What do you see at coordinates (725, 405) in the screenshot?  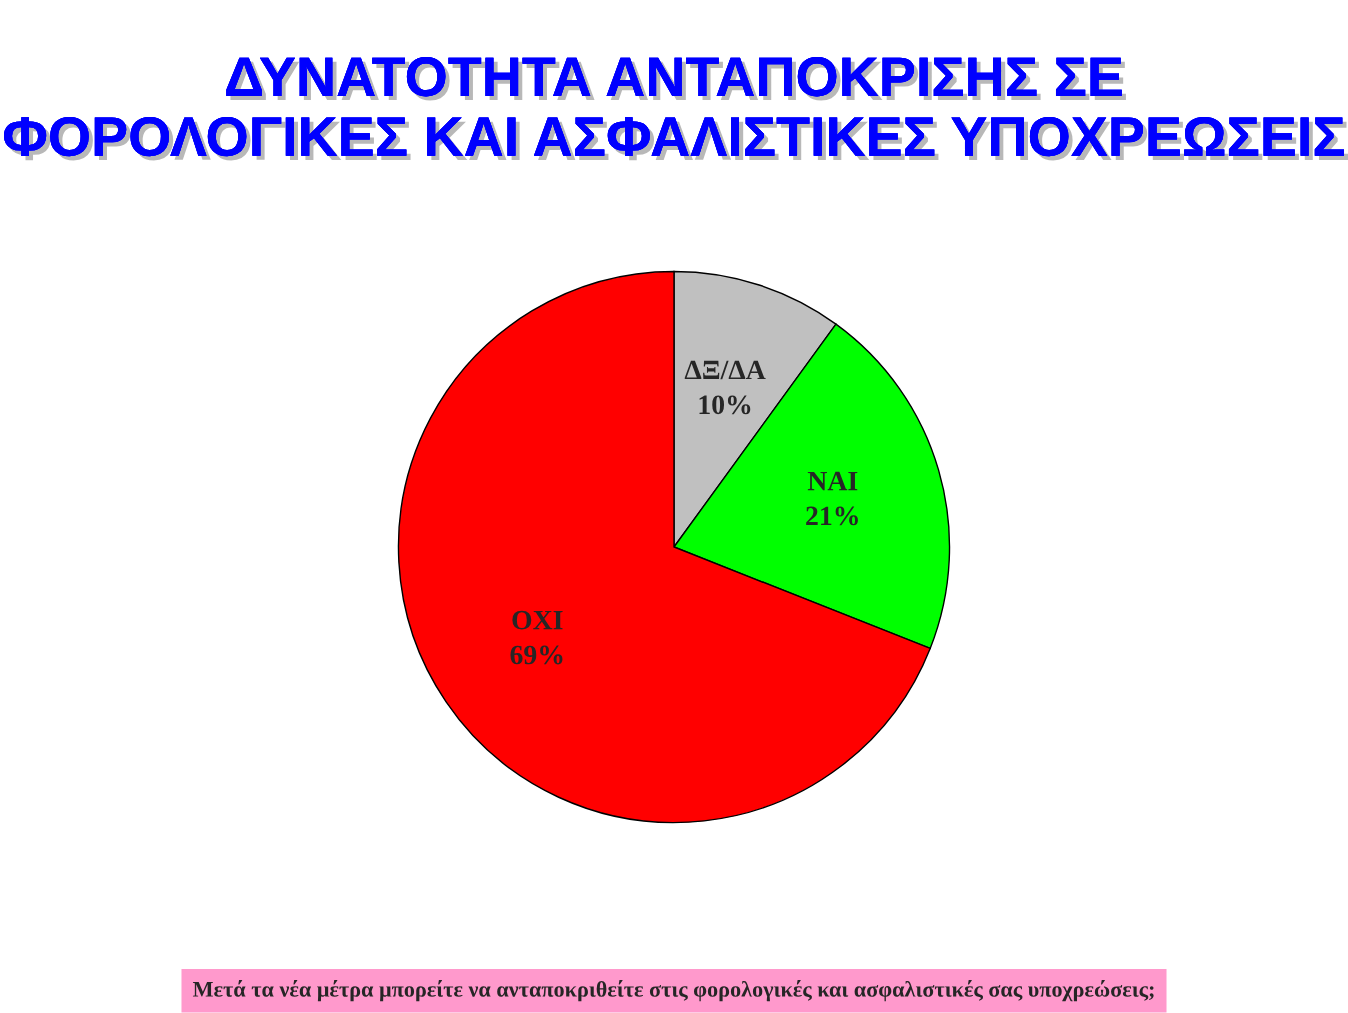 I see `data-label: 10%` at bounding box center [725, 405].